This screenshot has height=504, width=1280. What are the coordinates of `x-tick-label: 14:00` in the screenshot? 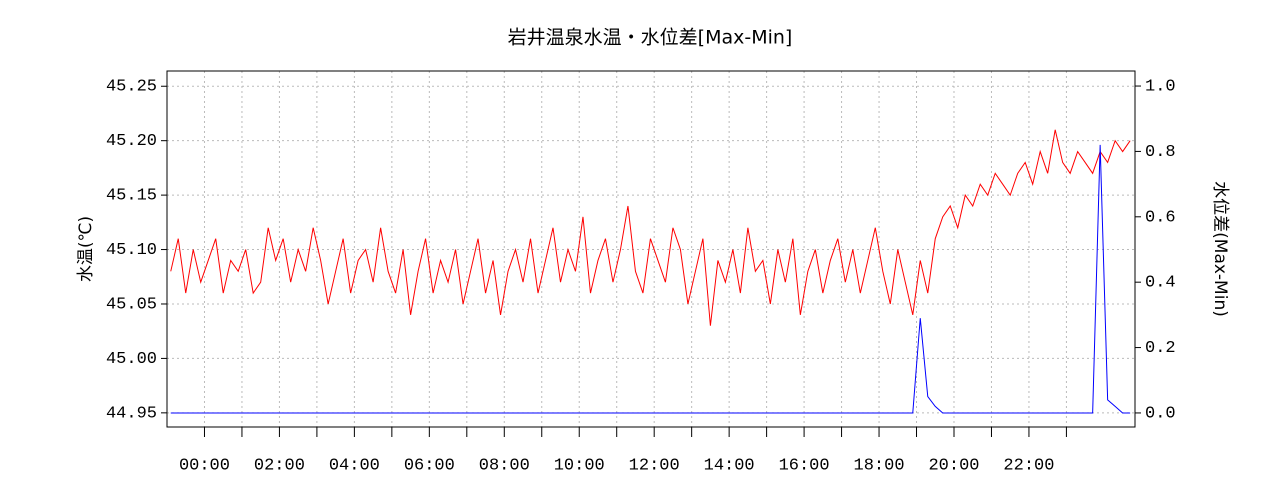 It's located at (729, 465).